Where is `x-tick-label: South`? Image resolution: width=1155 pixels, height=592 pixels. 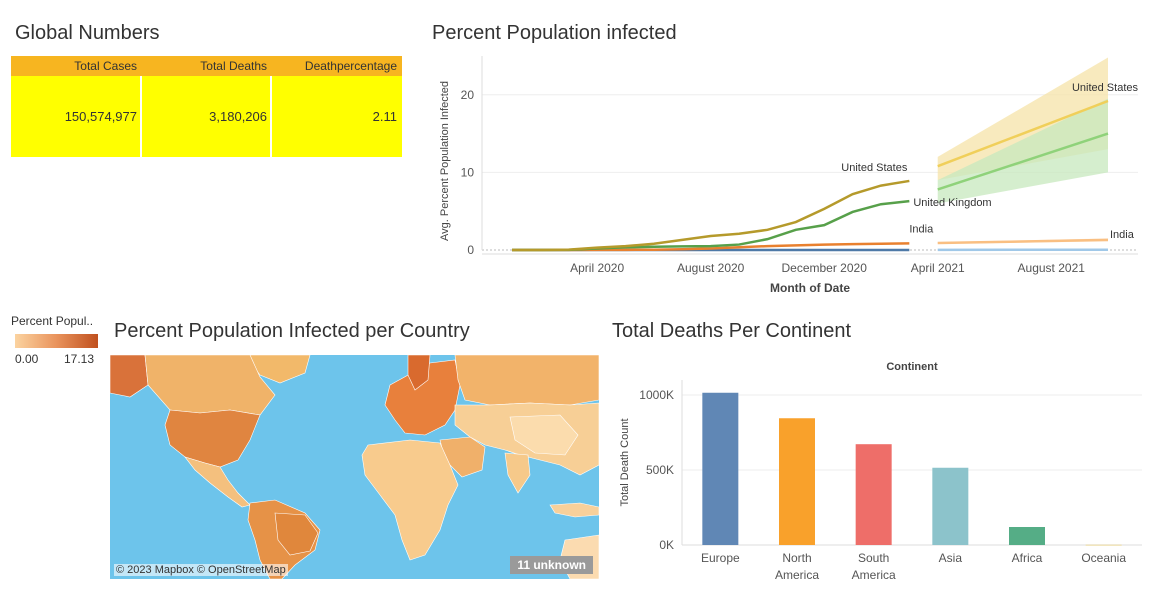
x-tick-label: South is located at coordinates (873, 558).